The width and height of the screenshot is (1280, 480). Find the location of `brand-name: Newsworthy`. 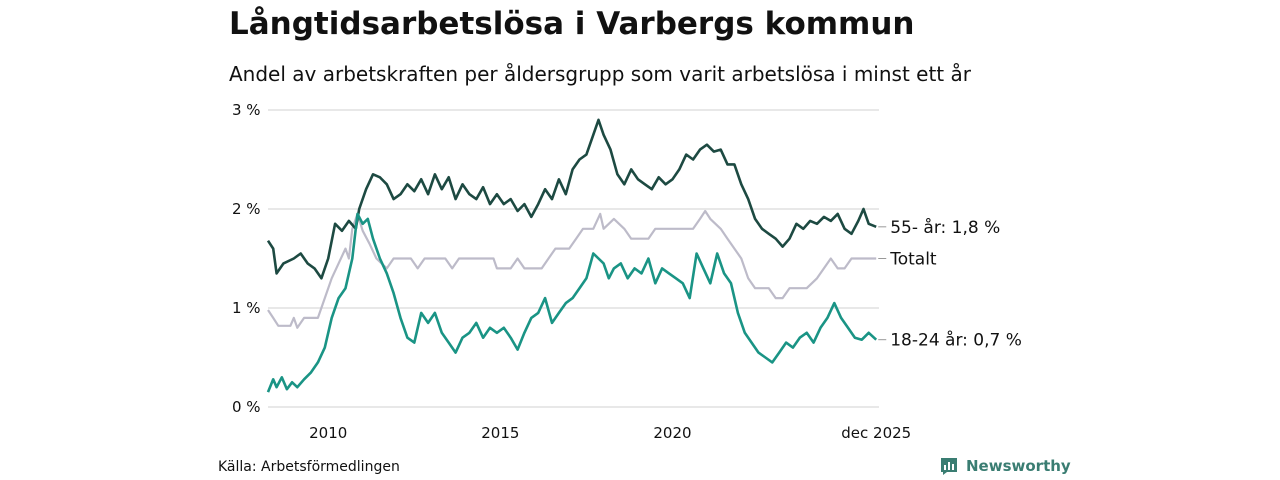

brand-name: Newsworthy is located at coordinates (1018, 466).